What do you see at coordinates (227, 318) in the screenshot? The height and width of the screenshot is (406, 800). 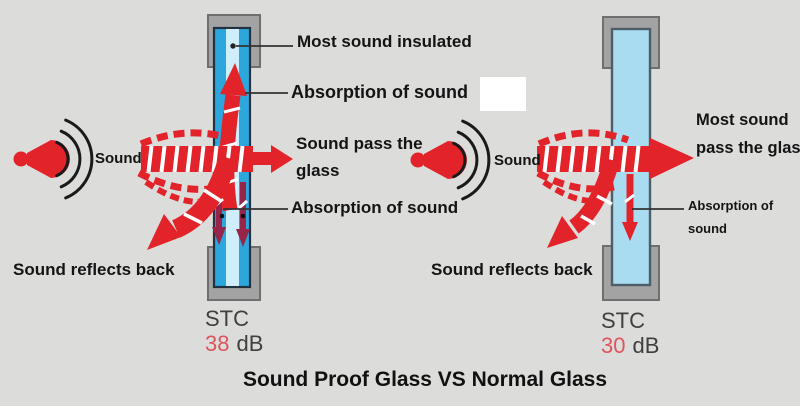 I see `stc-label-left: STC` at bounding box center [227, 318].